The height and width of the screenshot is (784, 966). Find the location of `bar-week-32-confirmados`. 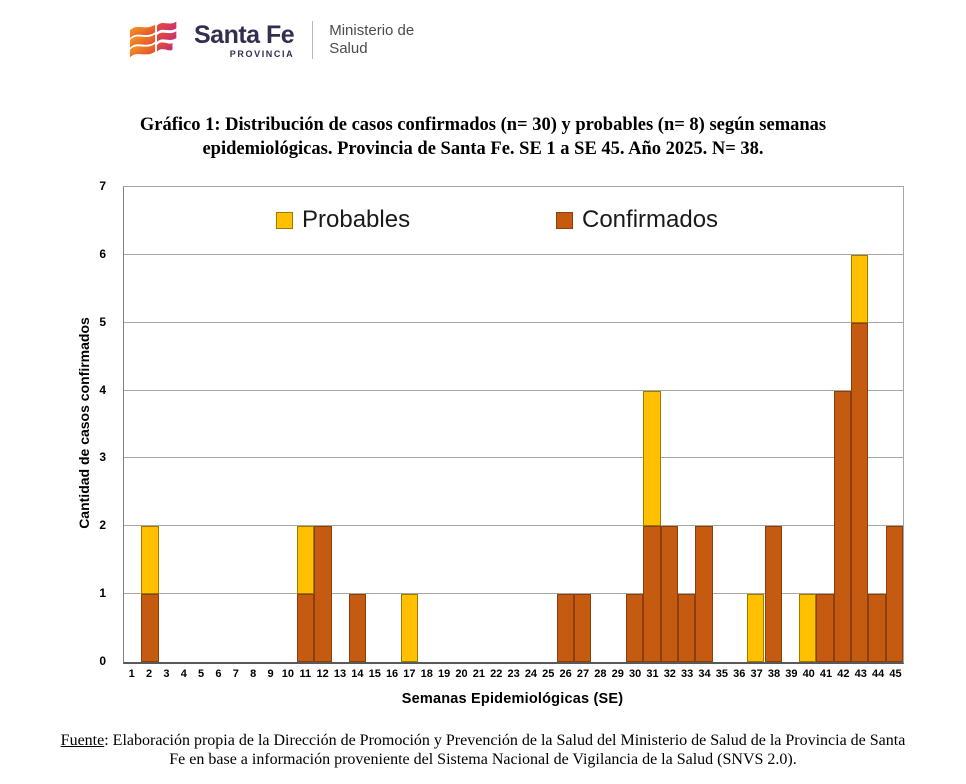

bar-week-32-confirmados is located at coordinates (669, 594).